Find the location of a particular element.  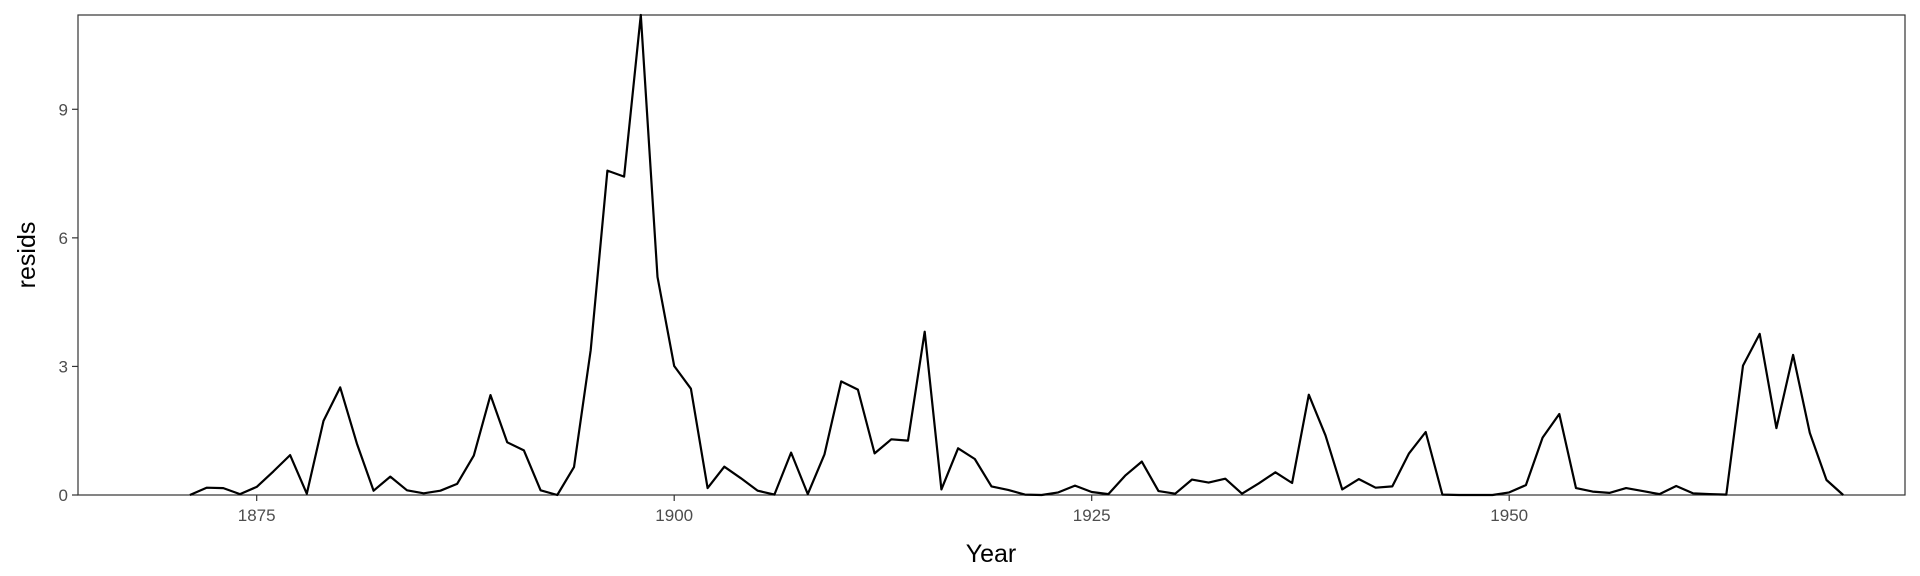

x-tick-label: 1900 is located at coordinates (674, 515).